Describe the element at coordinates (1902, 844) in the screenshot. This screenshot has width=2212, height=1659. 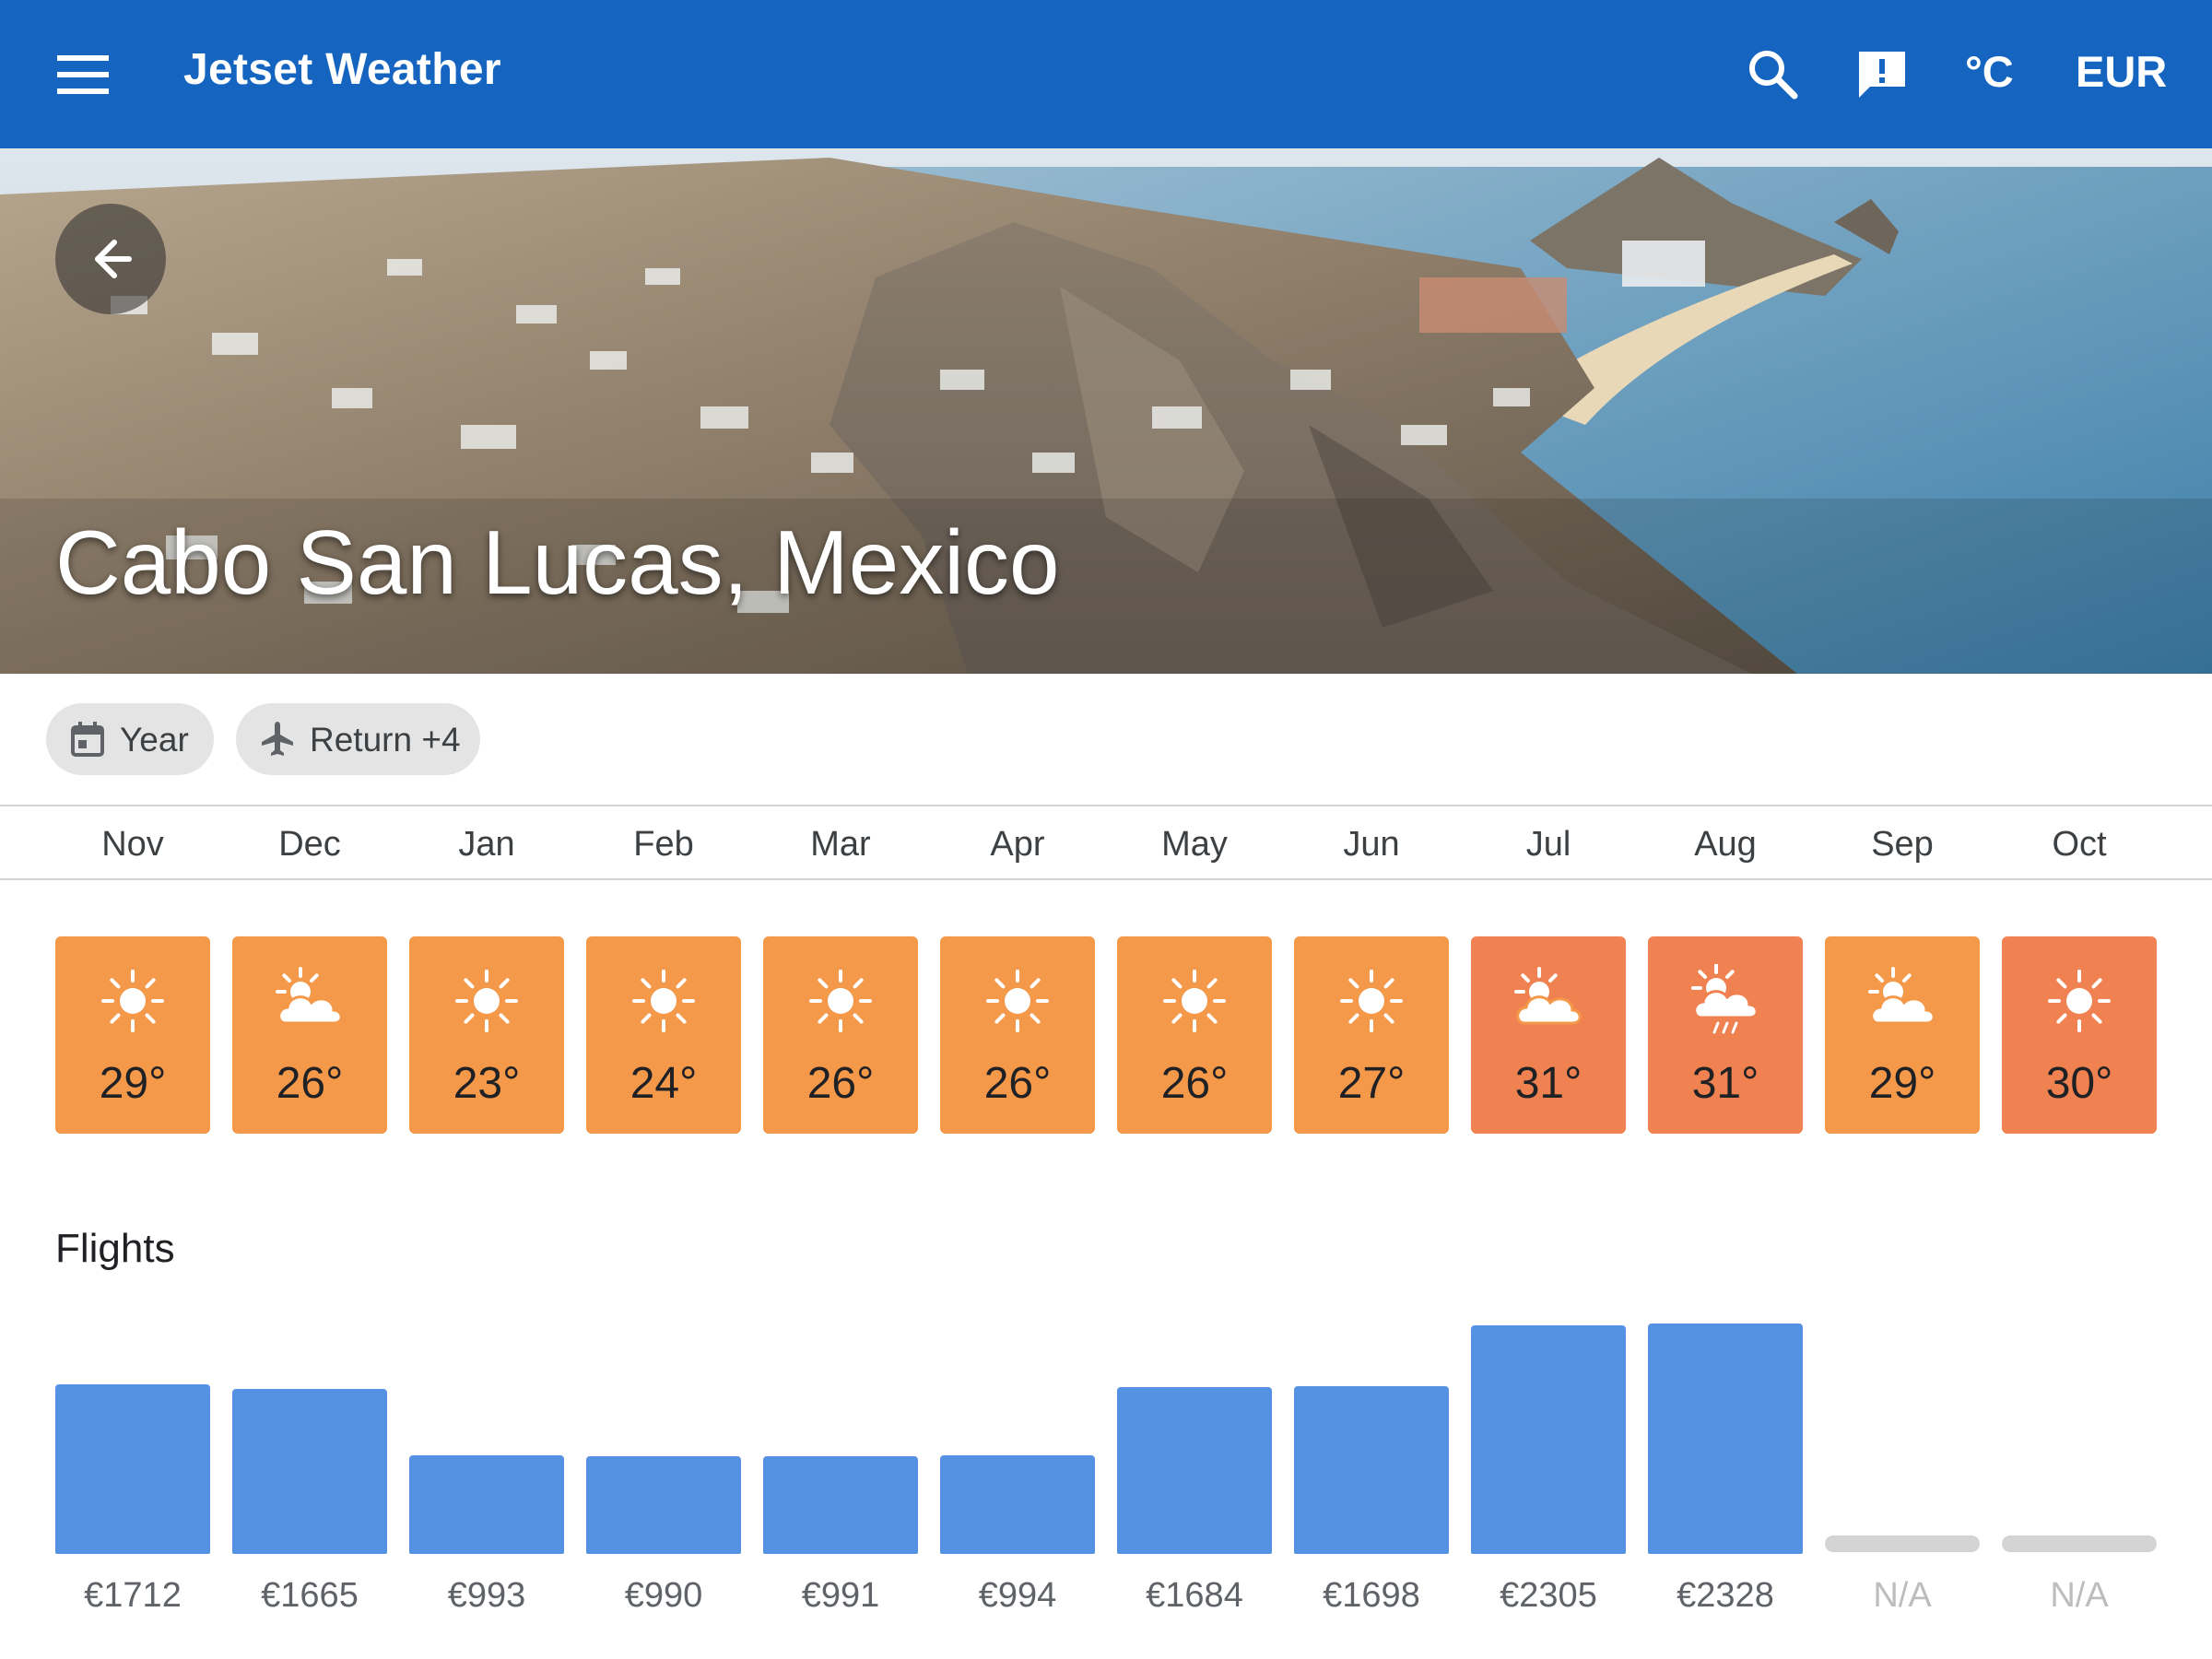
I see `month-tab-sep: Sep` at that location.